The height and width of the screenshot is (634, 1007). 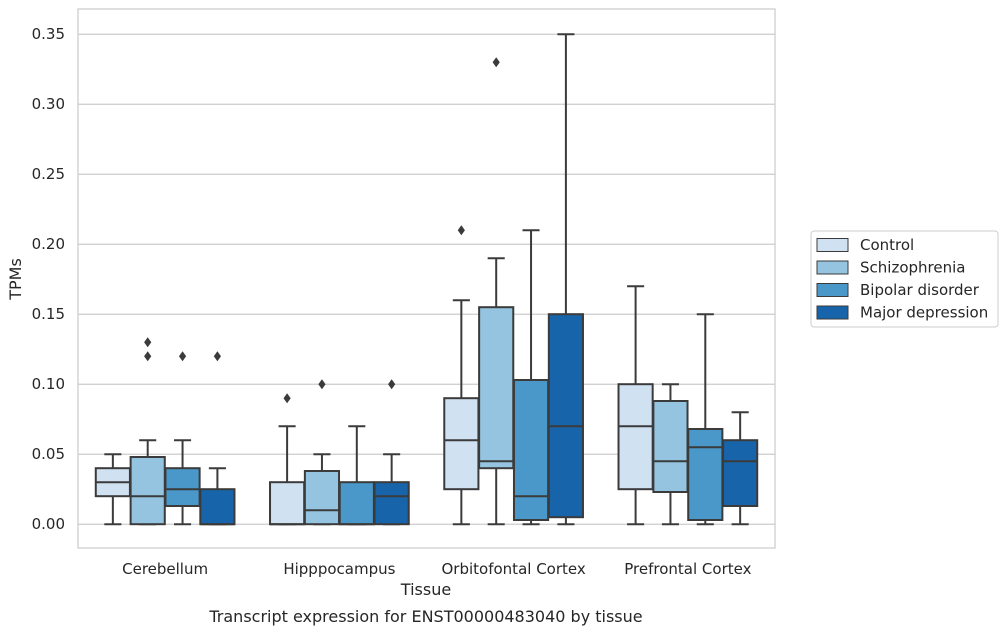 I want to click on x-tick-label: Hipppocampus, so click(x=339, y=569).